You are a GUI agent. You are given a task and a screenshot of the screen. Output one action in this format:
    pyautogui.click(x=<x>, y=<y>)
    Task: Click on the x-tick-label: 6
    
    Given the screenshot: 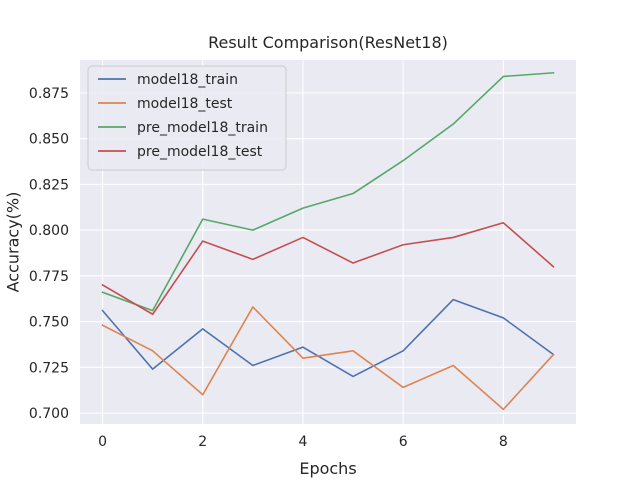 What is the action you would take?
    pyautogui.click(x=403, y=442)
    